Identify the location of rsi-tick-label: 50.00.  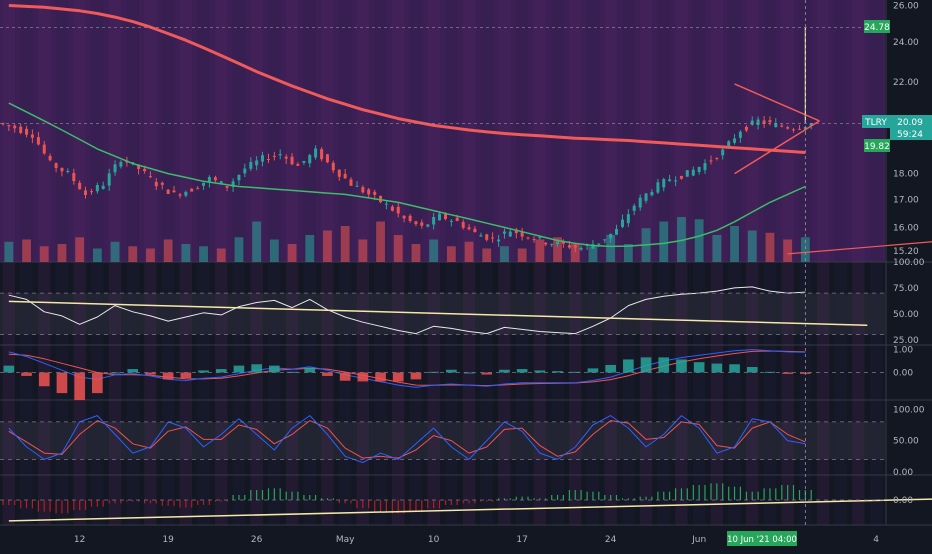
(906, 315).